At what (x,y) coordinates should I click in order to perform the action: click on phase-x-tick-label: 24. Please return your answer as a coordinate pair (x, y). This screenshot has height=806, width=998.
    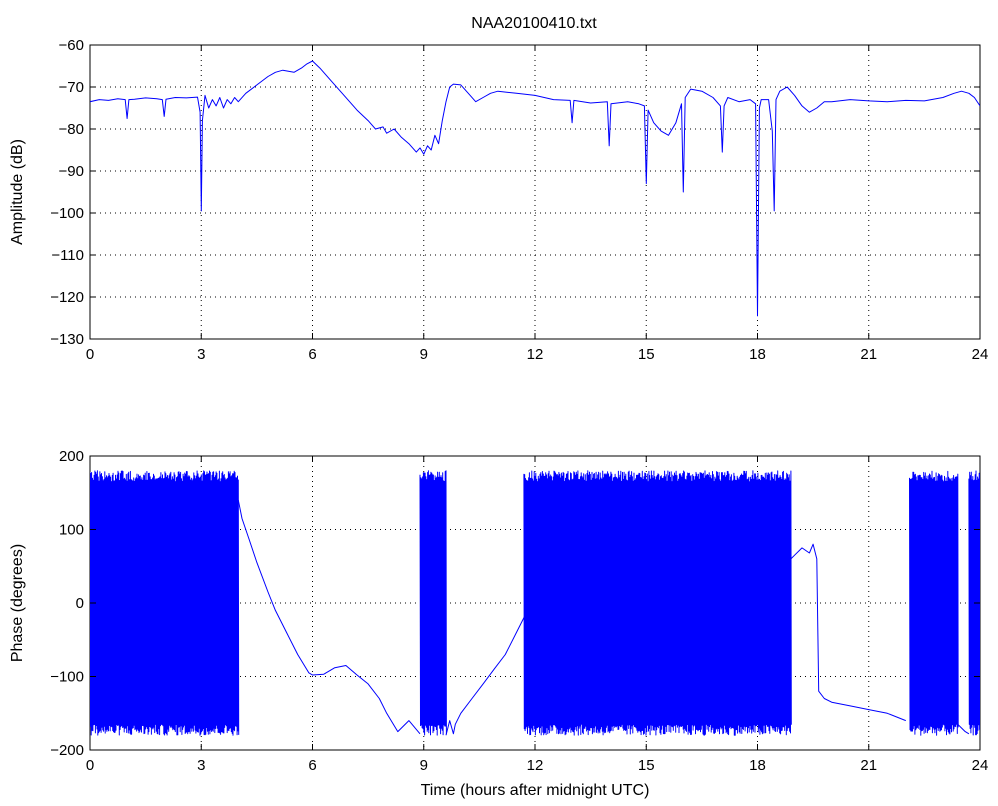
    Looking at the image, I should click on (980, 765).